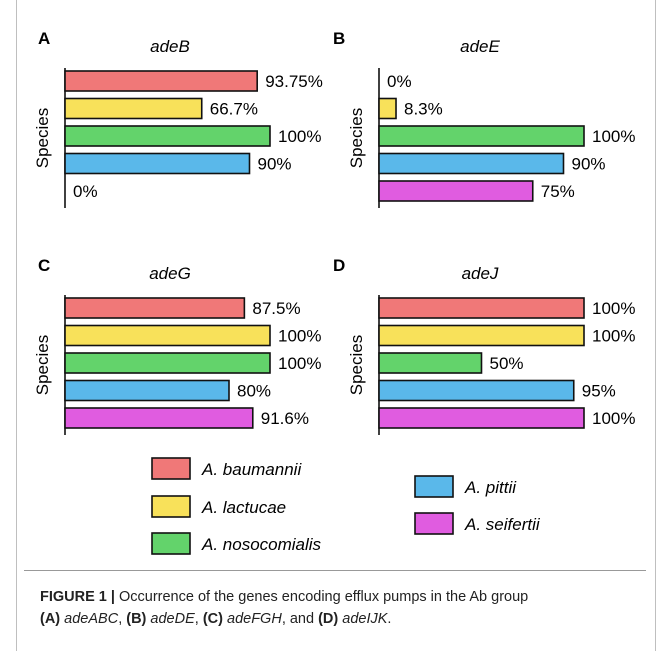 The image size is (670, 651). Describe the element at coordinates (389, 619) in the screenshot. I see `caption-sep-d: .` at that location.